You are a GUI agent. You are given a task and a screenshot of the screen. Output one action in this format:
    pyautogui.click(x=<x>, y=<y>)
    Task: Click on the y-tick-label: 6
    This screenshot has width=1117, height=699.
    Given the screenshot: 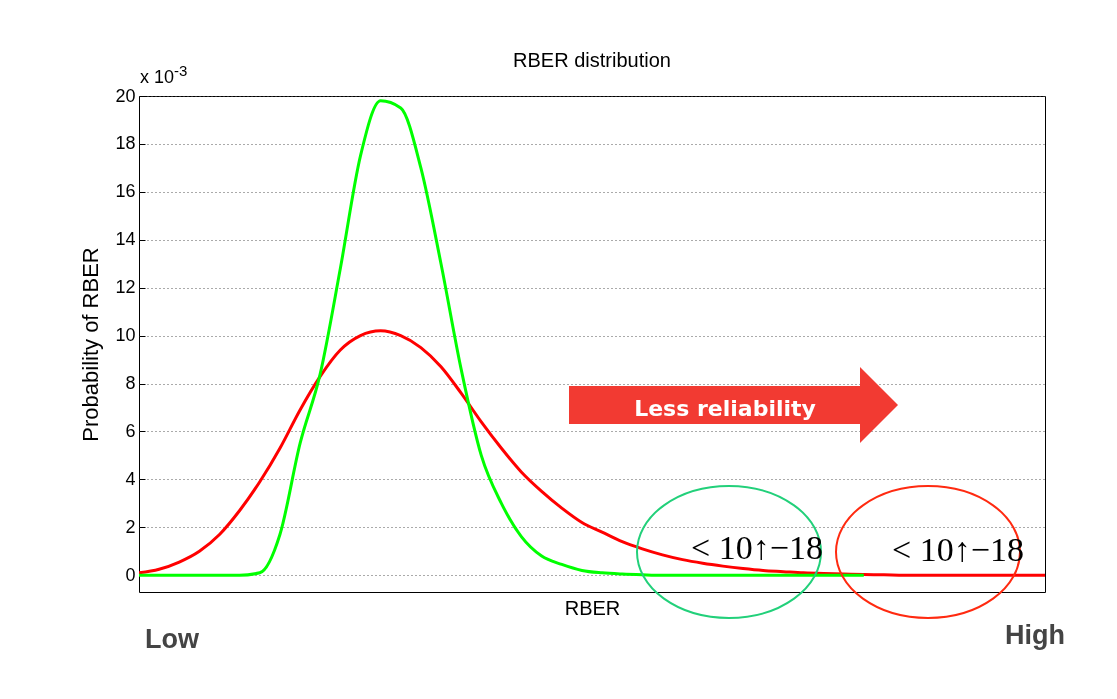 What is the action you would take?
    pyautogui.click(x=130, y=430)
    